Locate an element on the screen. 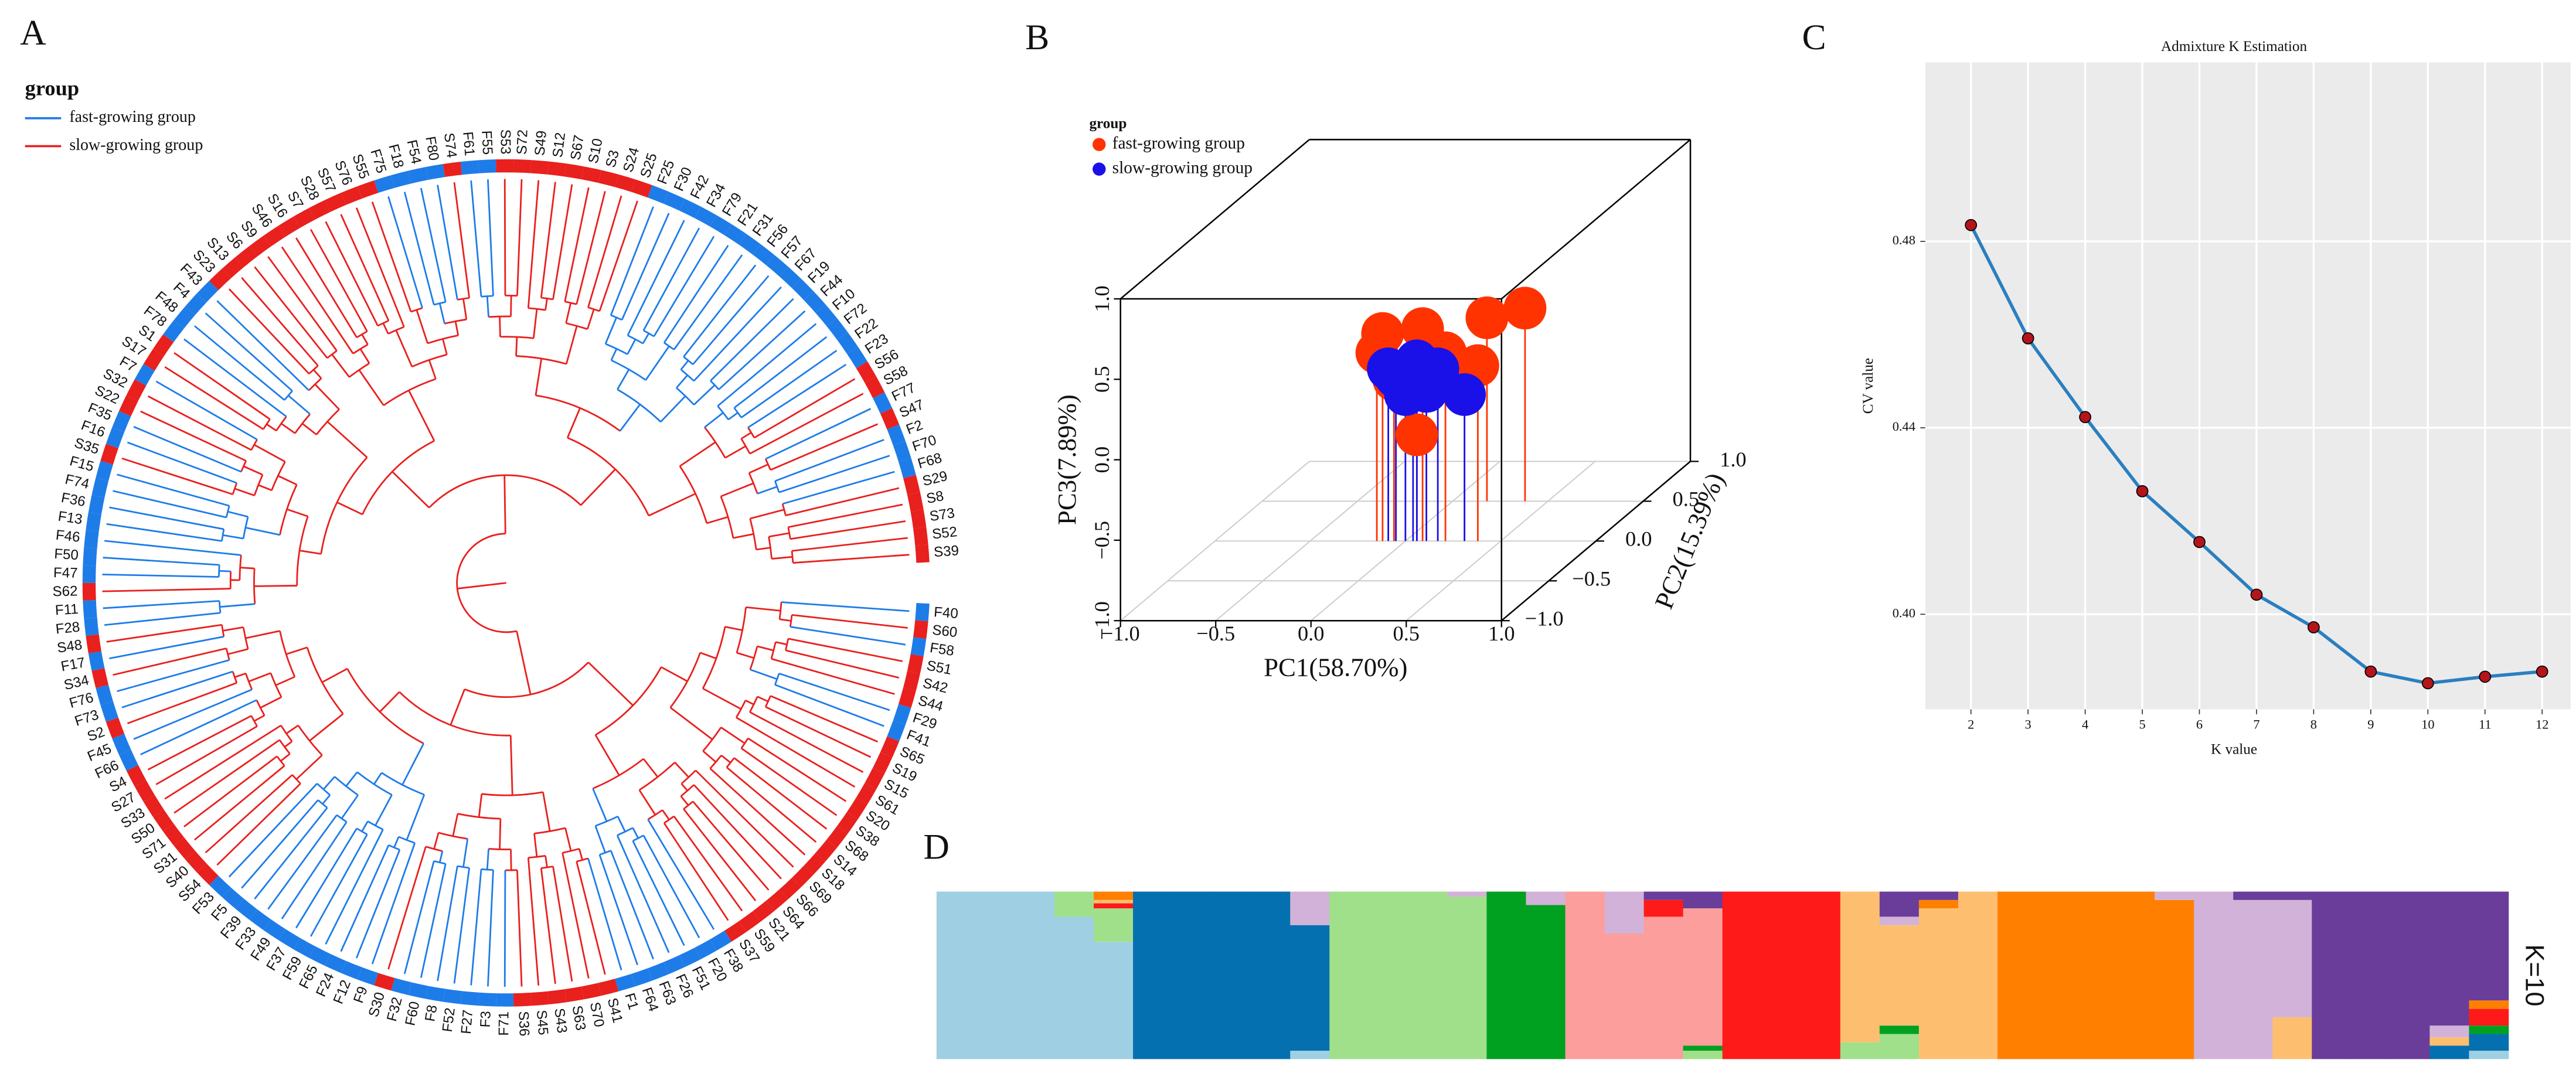 The width and height of the screenshot is (2576, 1087). x-tick-label: −1.0 is located at coordinates (1120, 633).